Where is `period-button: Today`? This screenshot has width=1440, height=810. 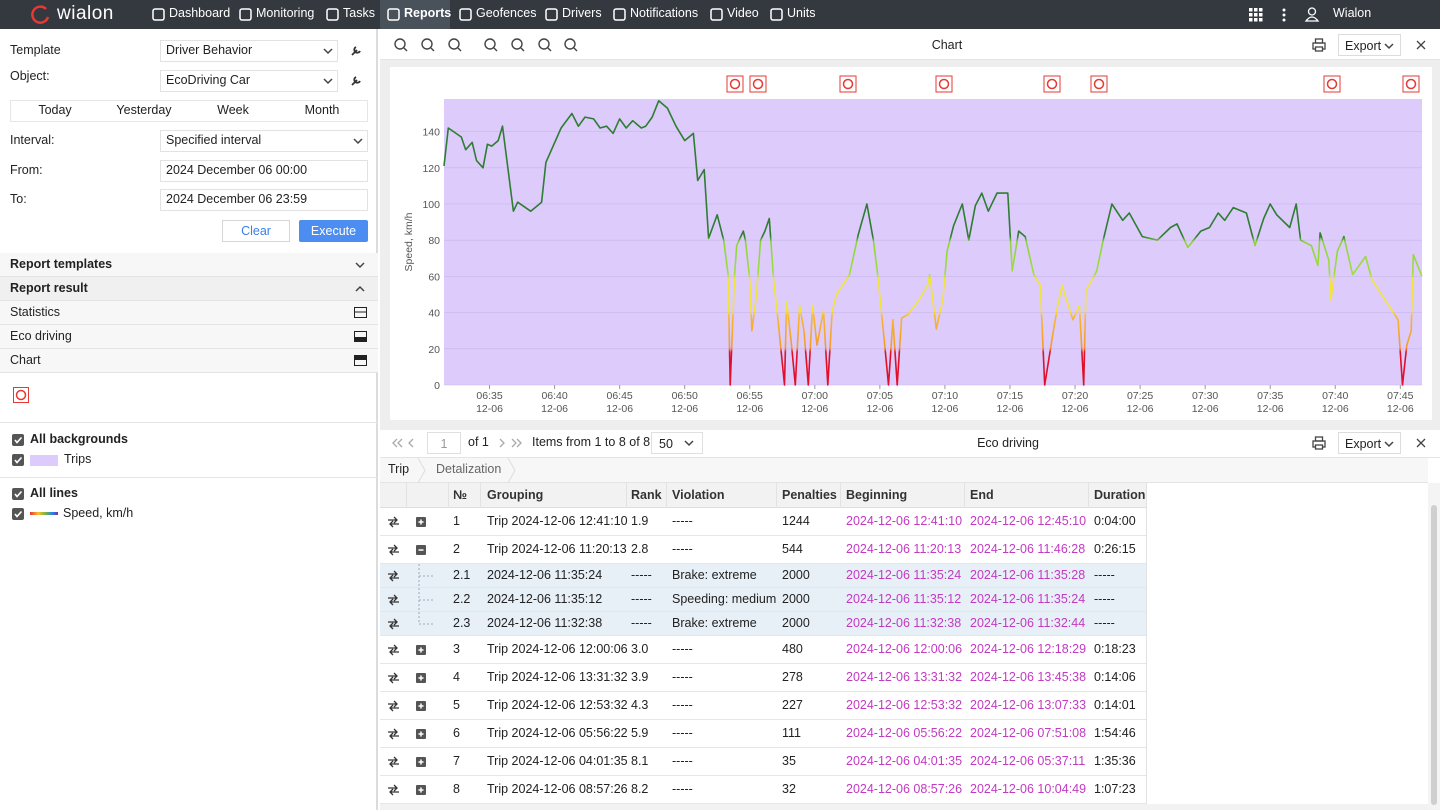
period-button: Today is located at coordinates (55, 110).